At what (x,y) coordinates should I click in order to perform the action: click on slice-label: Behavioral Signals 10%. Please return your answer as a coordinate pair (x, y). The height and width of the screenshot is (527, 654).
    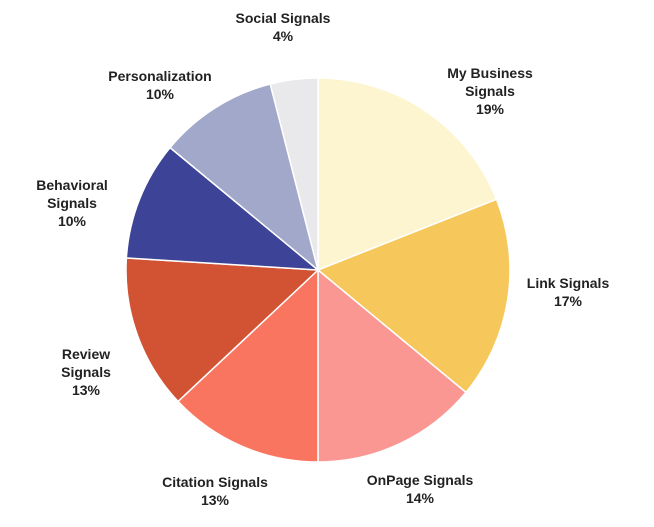
    Looking at the image, I should click on (72, 203).